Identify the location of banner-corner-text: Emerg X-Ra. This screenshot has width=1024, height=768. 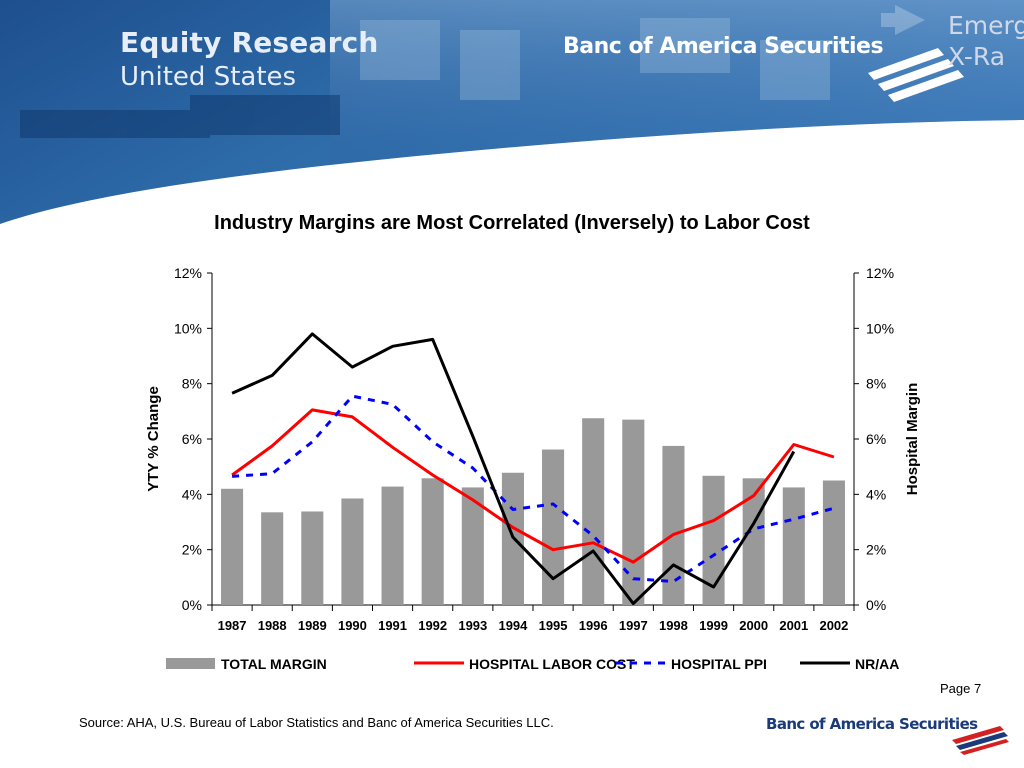
(986, 41).